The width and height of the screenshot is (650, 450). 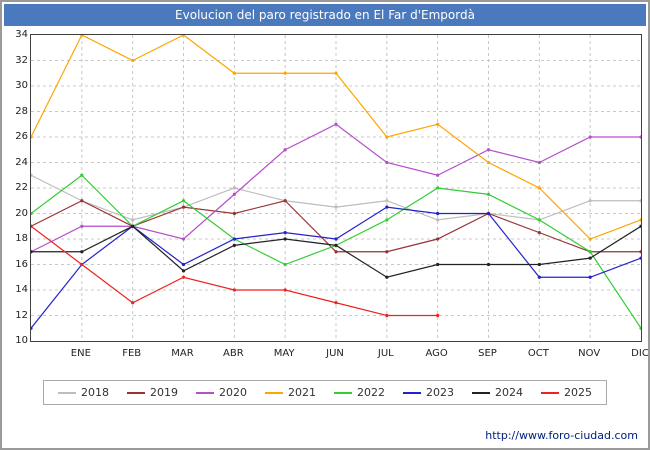 What do you see at coordinates (487, 353) in the screenshot?
I see `x-axis-month-label: SEP` at bounding box center [487, 353].